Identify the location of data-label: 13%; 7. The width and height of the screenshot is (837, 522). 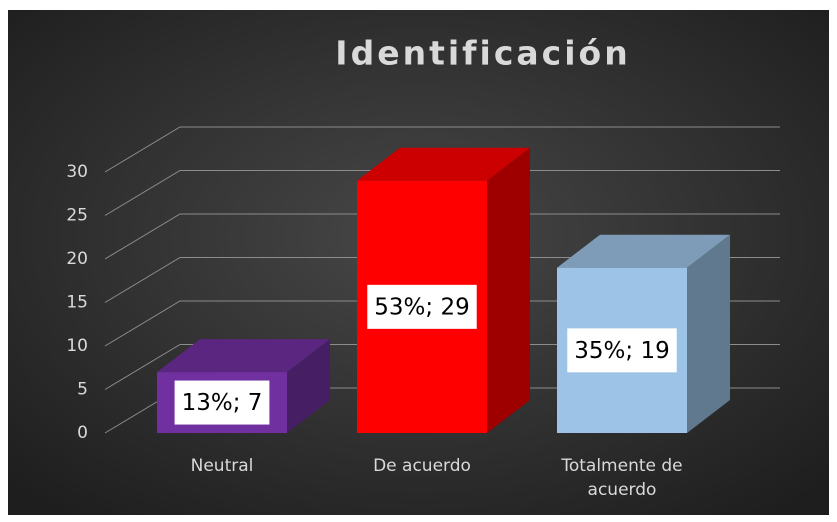
(222, 403).